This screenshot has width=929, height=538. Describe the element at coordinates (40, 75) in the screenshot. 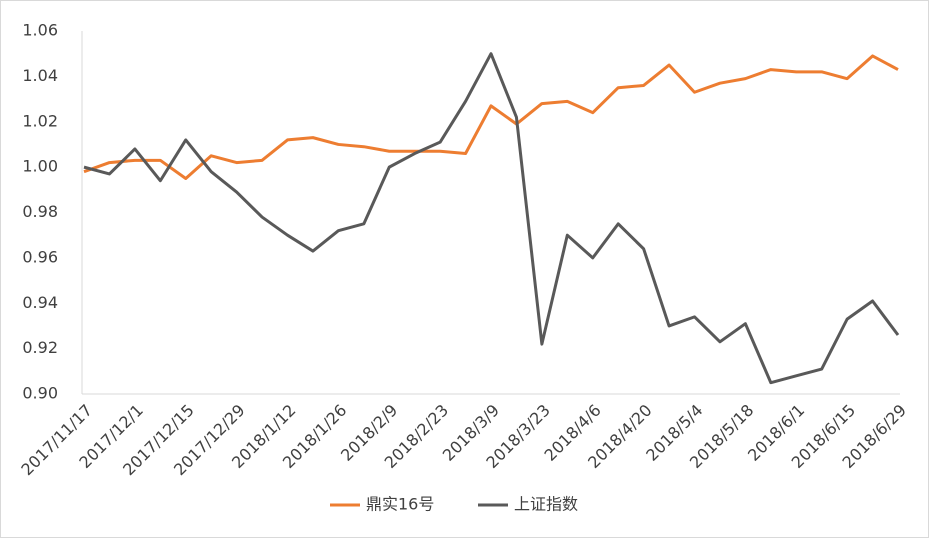

I see `y-tick-label: 1.04` at that location.